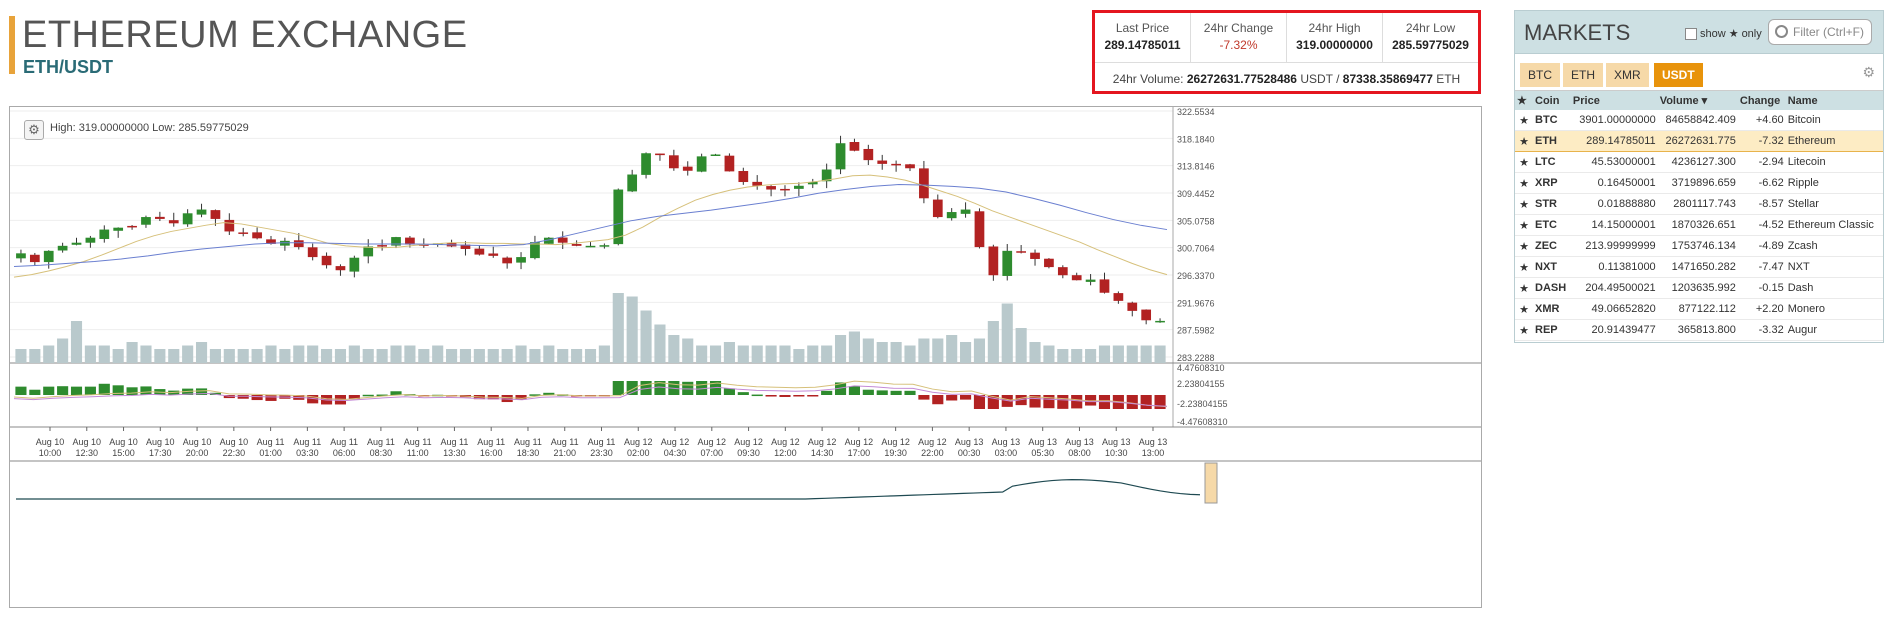  I want to click on low-value: 285.59775029, so click(1430, 45).